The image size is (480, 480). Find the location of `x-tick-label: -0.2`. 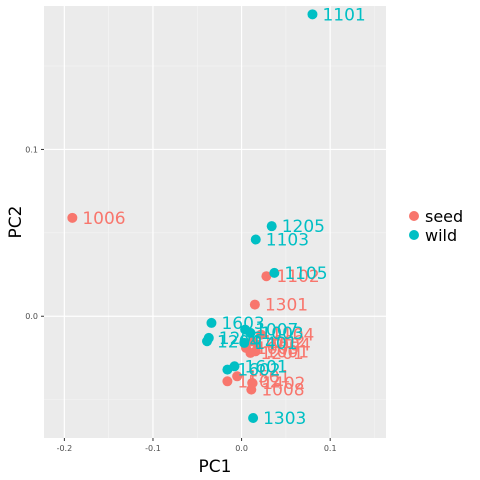

x-tick-label: -0.2 is located at coordinates (65, 448).